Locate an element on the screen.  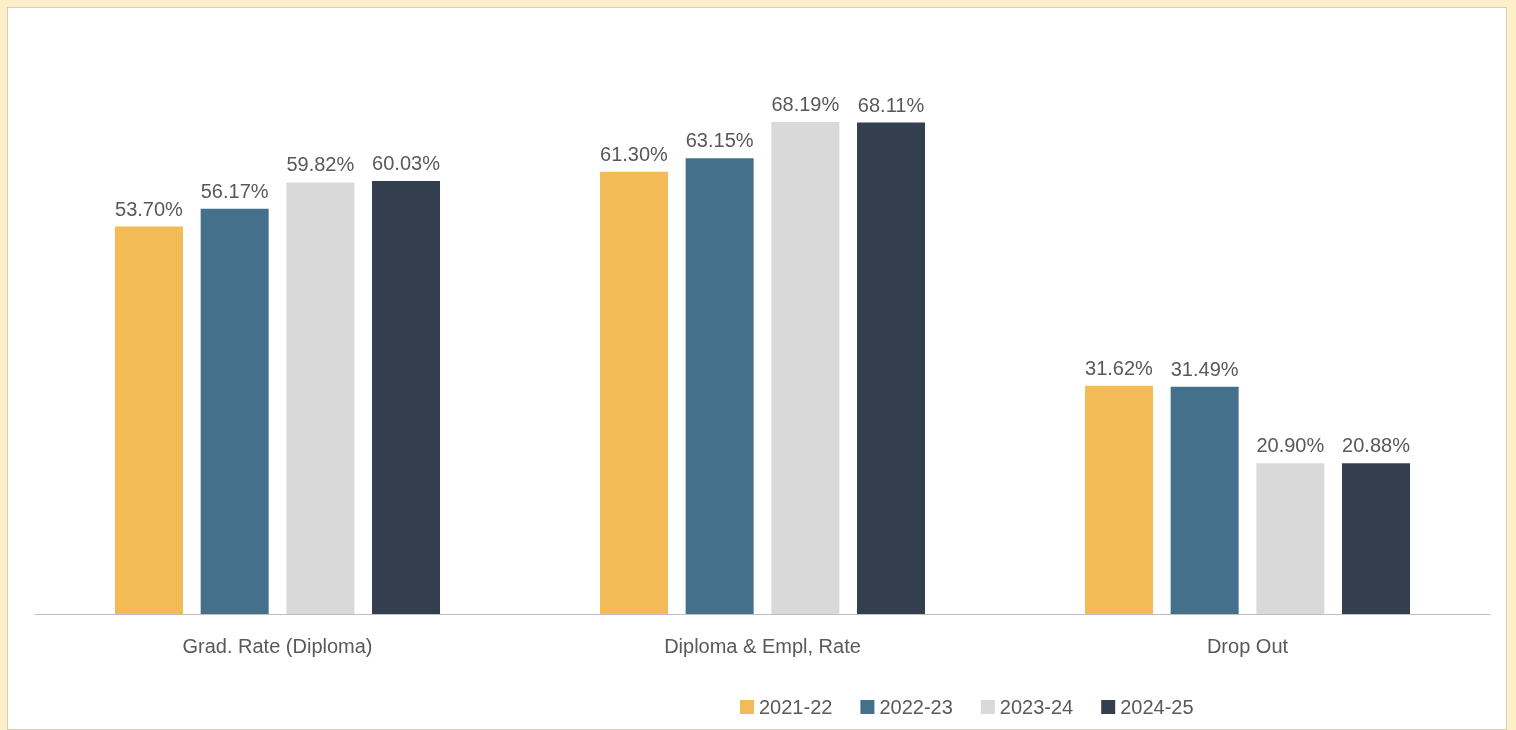
data-label: 20.90% is located at coordinates (1290, 445).